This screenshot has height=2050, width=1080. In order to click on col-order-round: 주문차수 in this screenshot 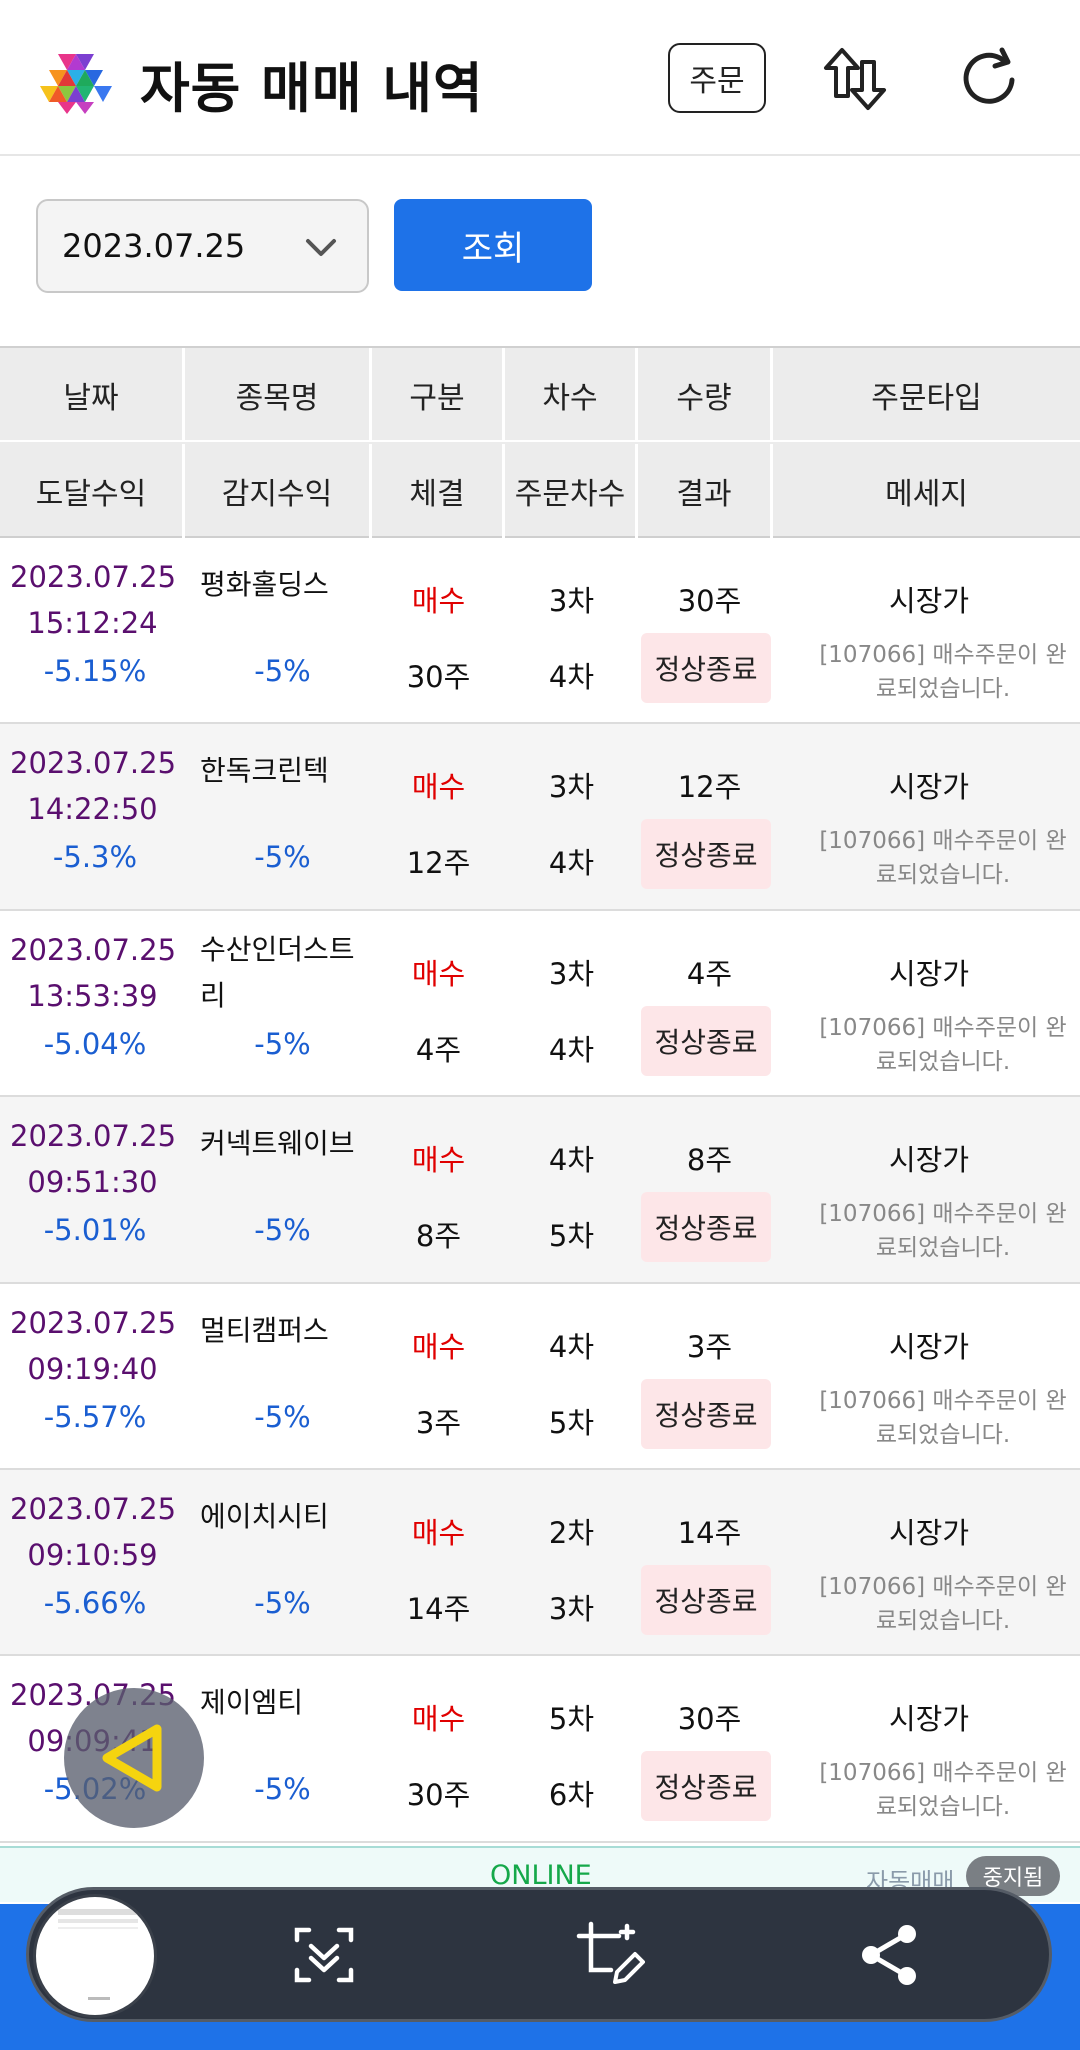, I will do `click(571, 491)`.